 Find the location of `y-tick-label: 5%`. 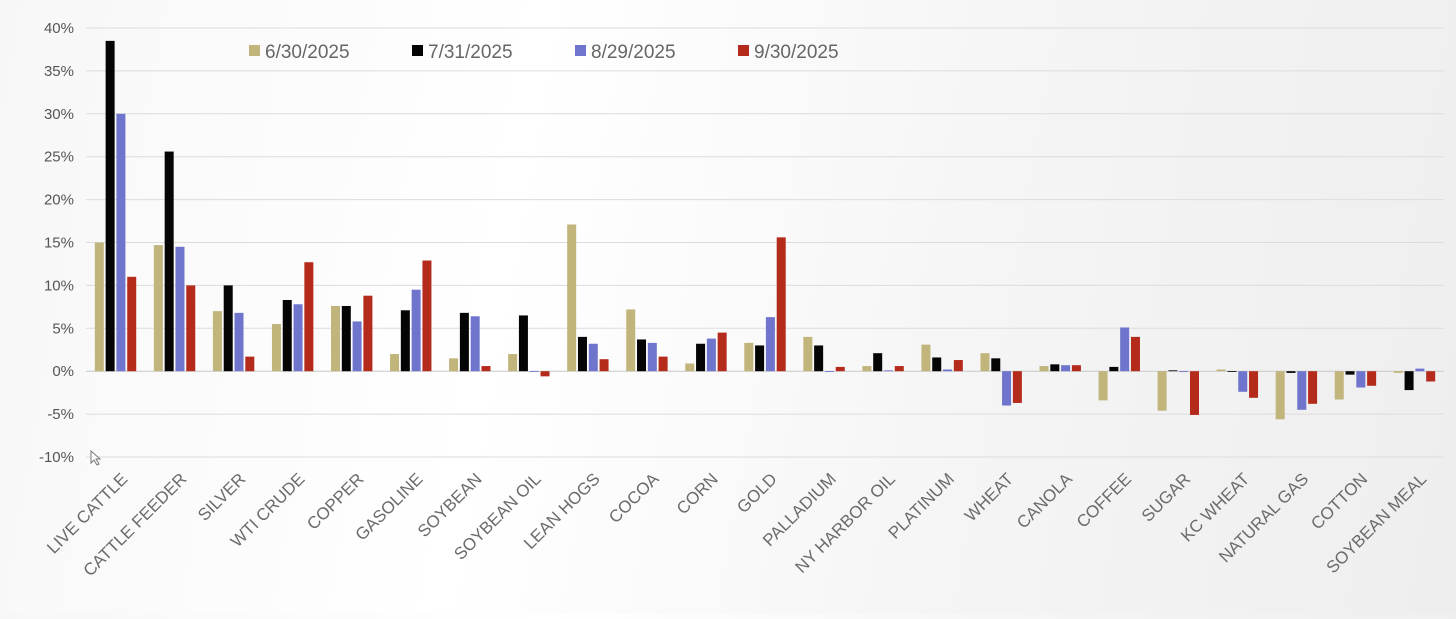

y-tick-label: 5% is located at coordinates (63, 328).